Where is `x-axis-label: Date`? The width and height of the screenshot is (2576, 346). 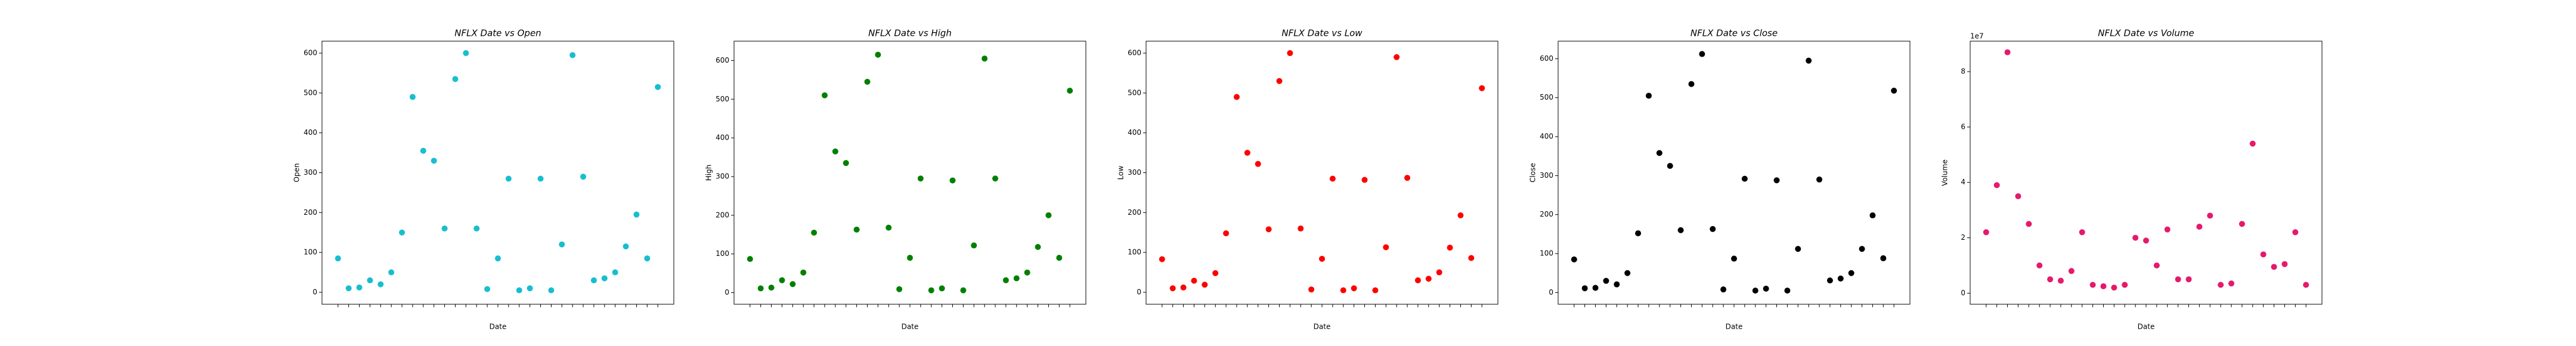 x-axis-label: Date is located at coordinates (2147, 327).